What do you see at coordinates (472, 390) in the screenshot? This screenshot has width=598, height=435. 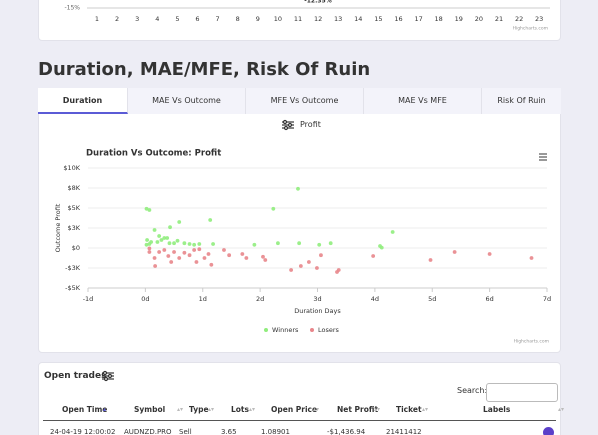 I see `search-label: Search:` at bounding box center [472, 390].